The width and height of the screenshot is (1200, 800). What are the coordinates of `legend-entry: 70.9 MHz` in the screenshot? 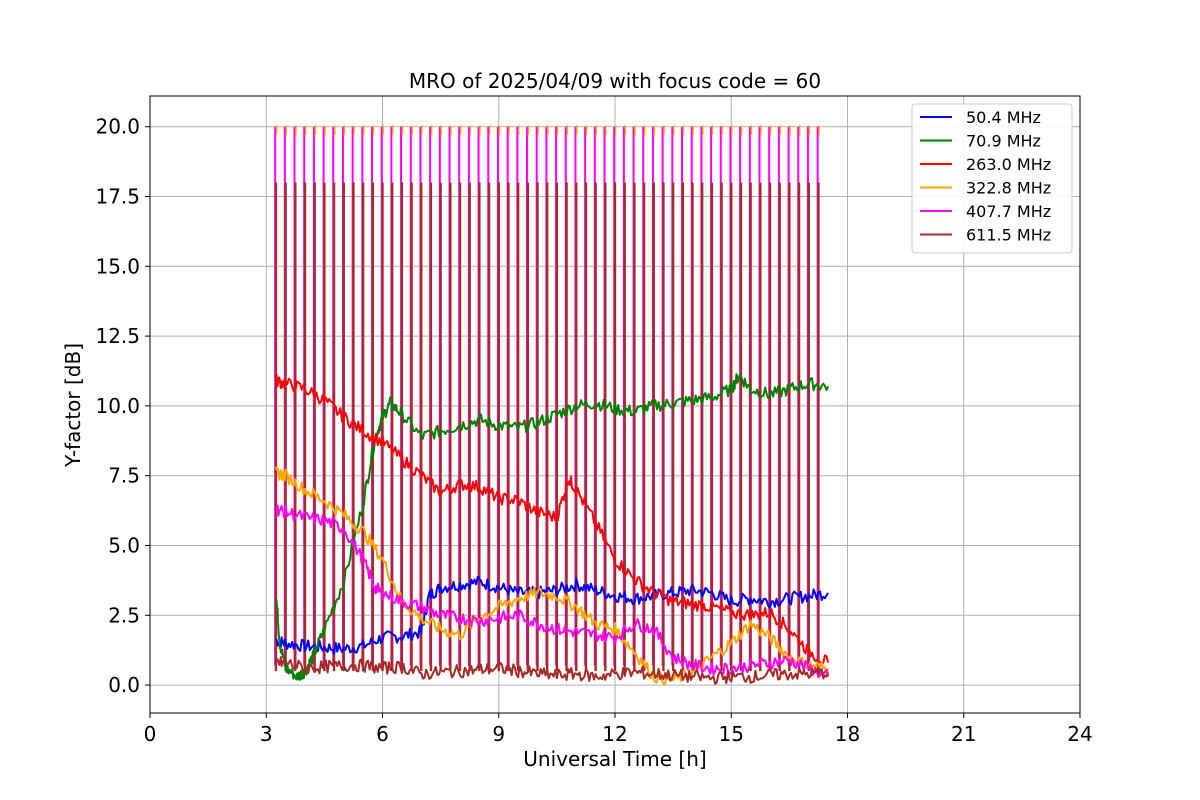 It's located at (1003, 141).